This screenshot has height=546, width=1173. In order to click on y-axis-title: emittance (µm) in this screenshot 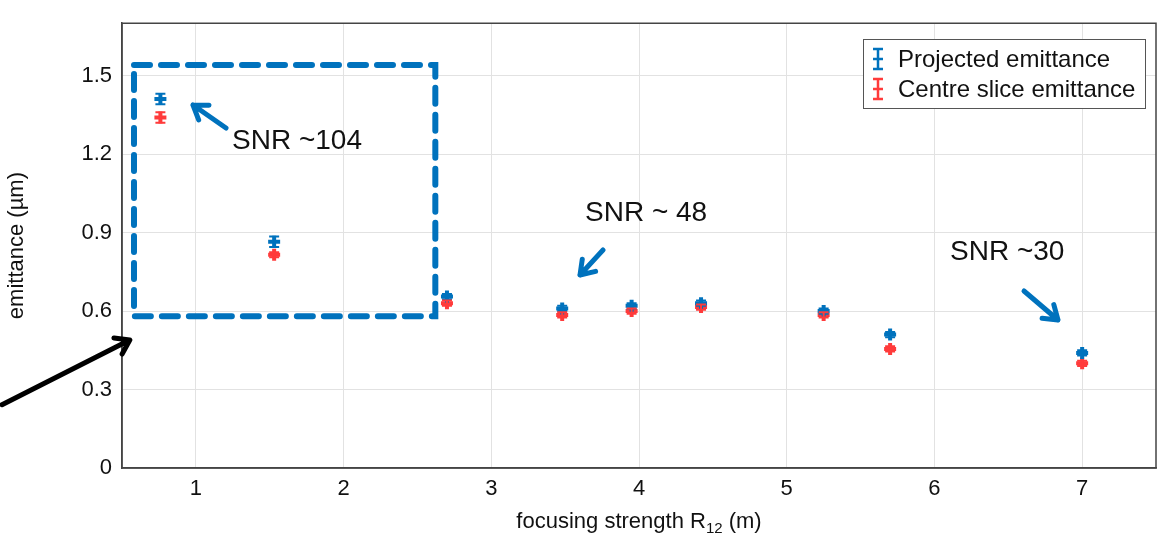, I will do `click(16, 246)`.